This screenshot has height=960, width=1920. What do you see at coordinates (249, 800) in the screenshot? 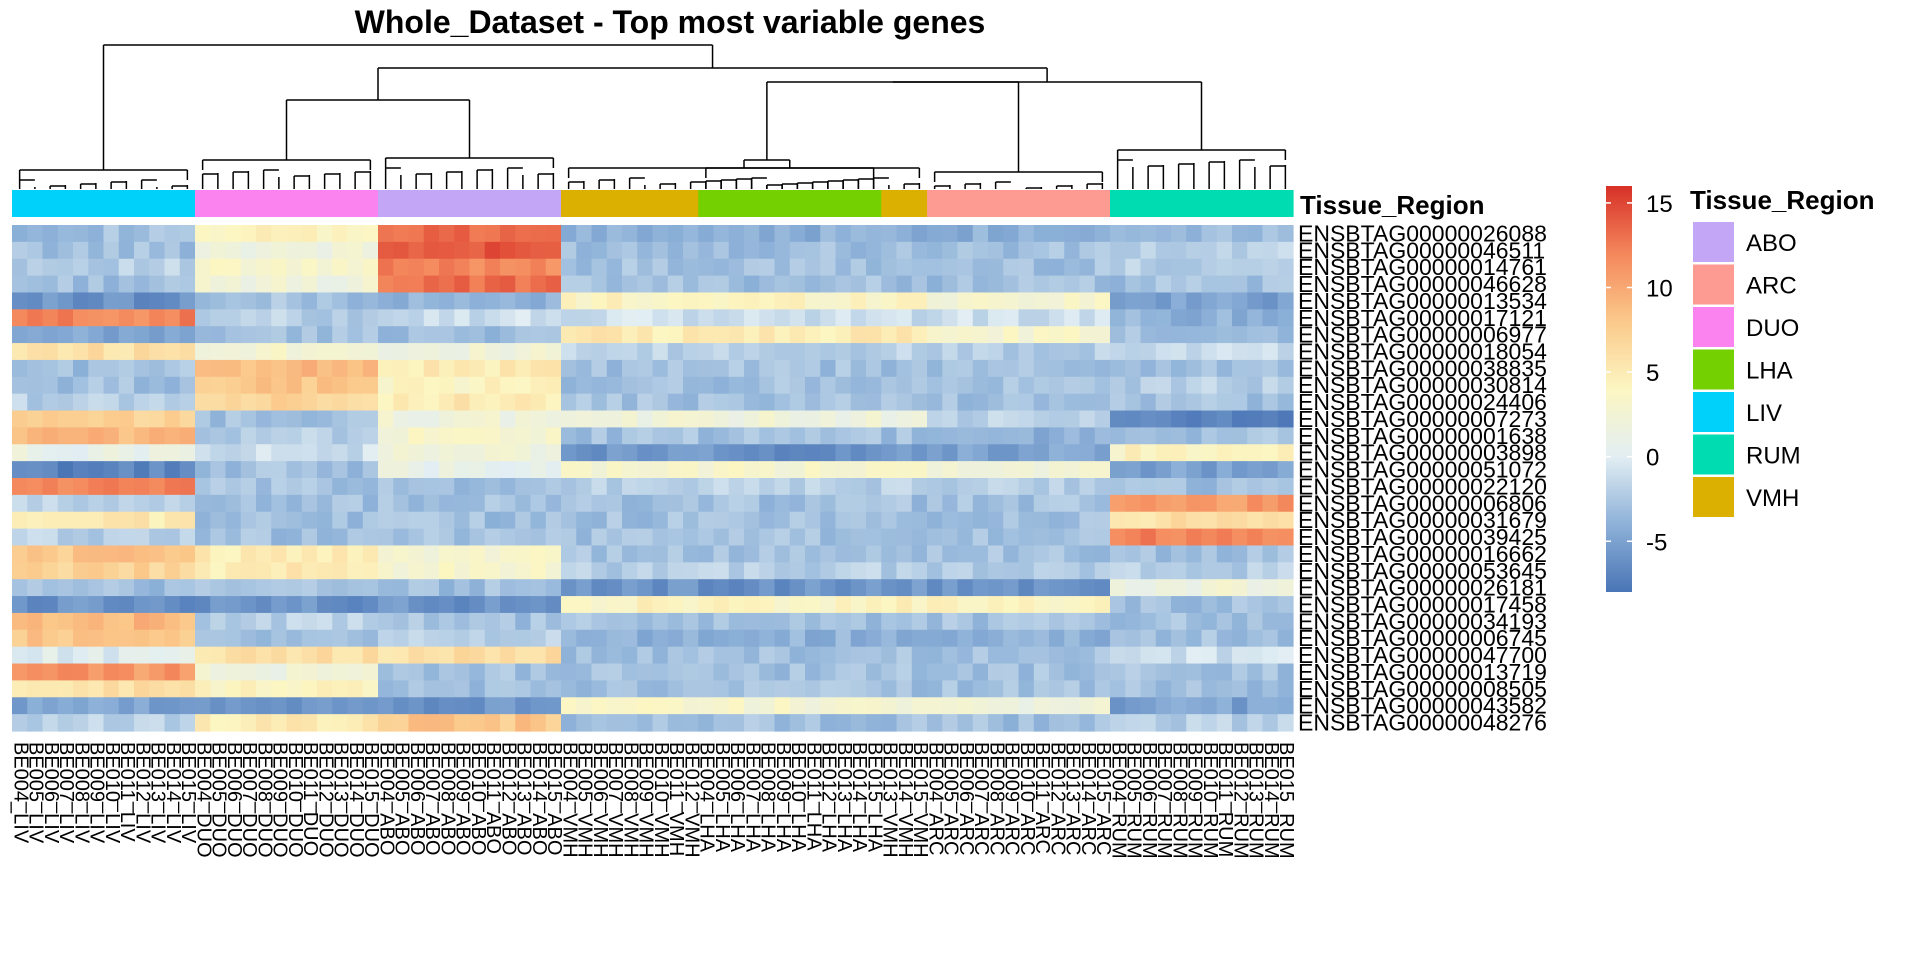
I see `sample-label: BE007_DUO` at bounding box center [249, 800].